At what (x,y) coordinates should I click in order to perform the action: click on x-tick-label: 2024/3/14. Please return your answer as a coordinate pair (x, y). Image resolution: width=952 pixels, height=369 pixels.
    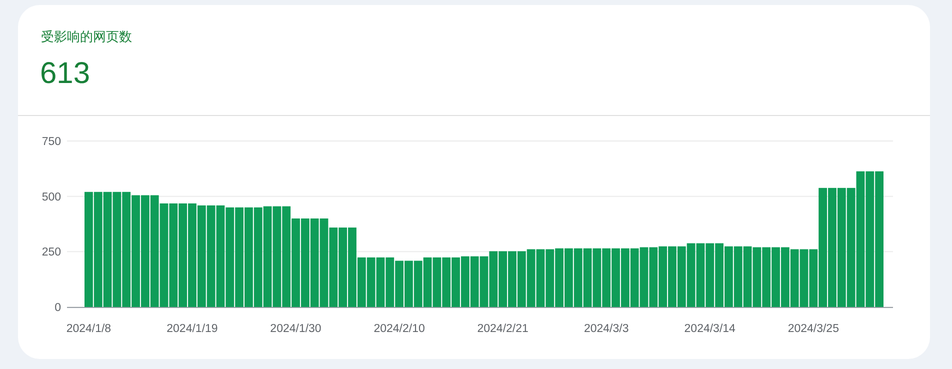
    Looking at the image, I should click on (710, 329).